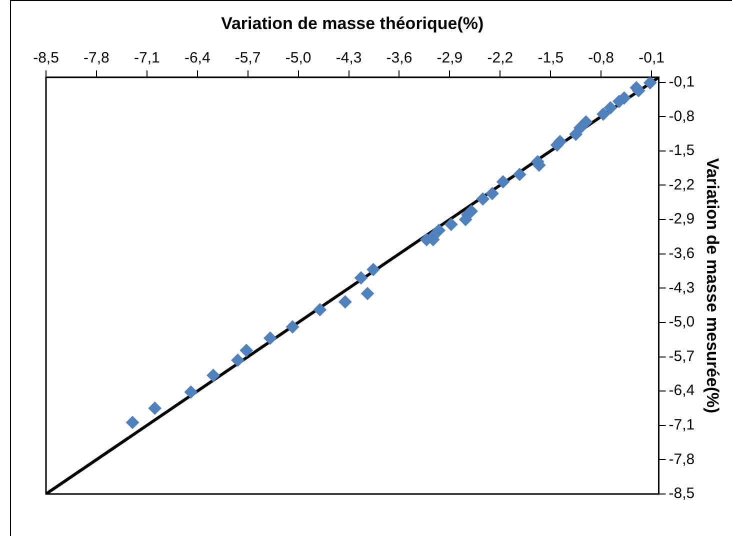 This screenshot has height=538, width=734. I want to click on x-tick-label: -2,2, so click(500, 58).